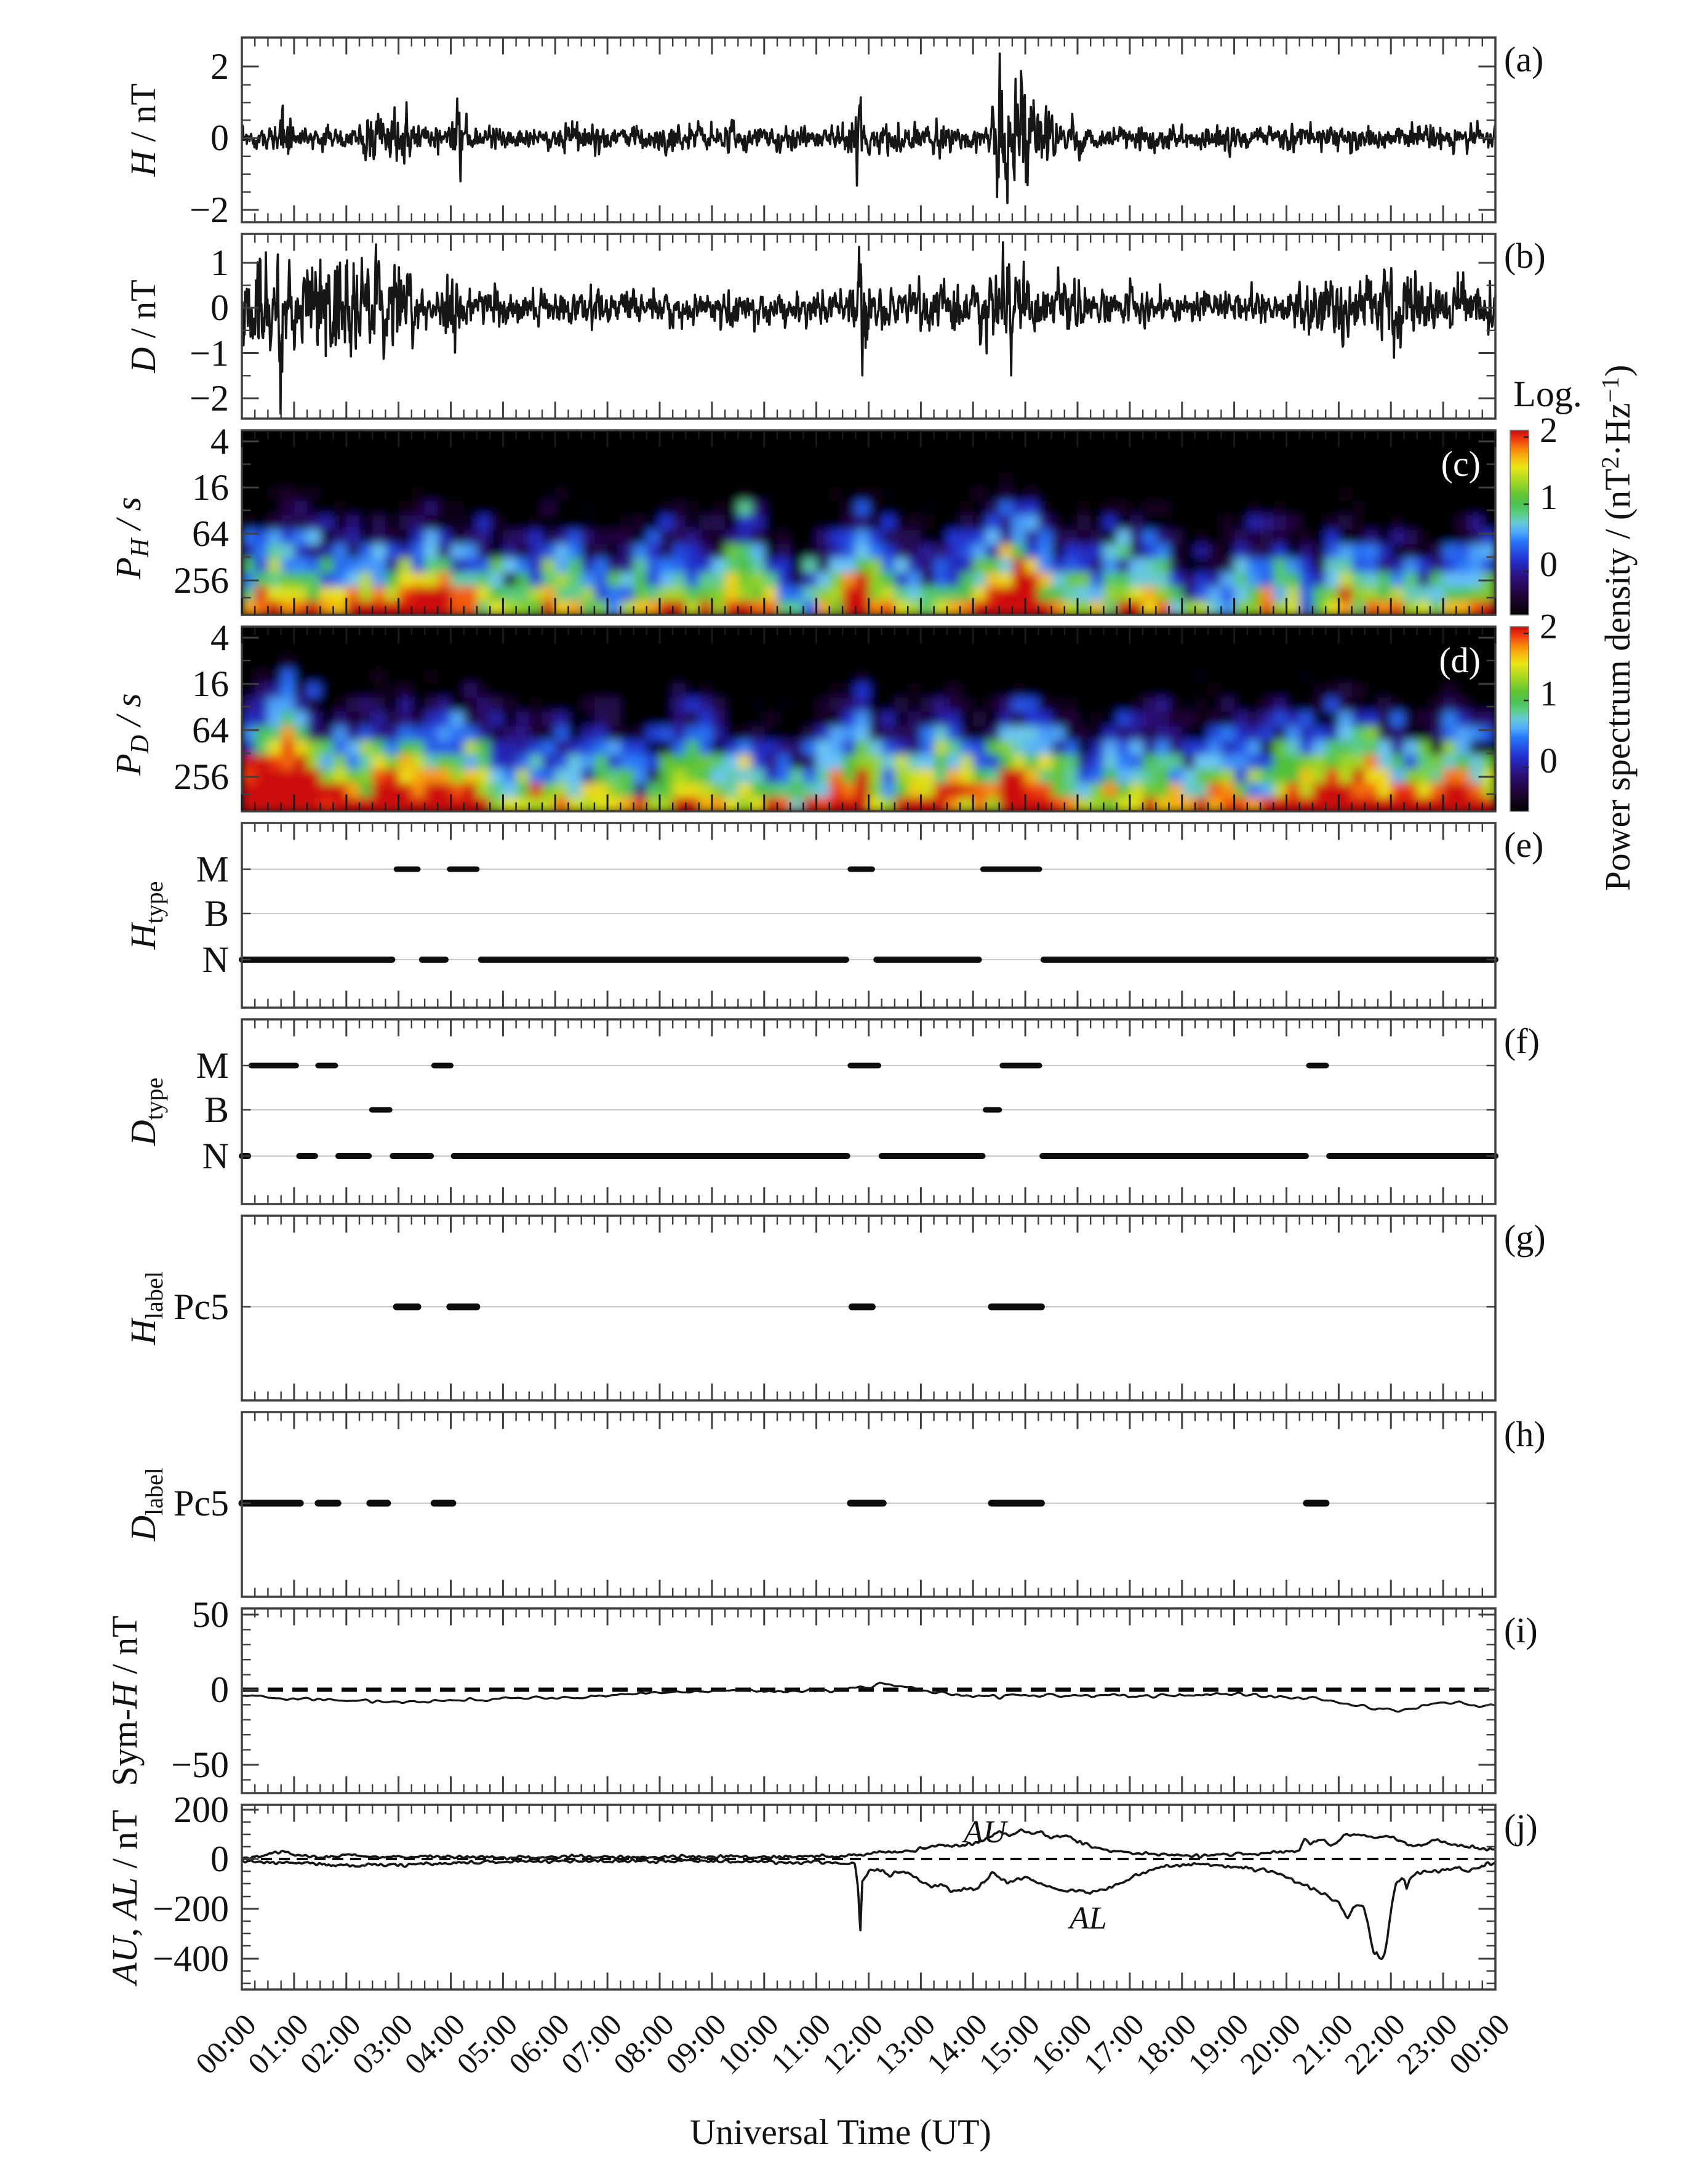 This screenshot has height=2184, width=1696. Describe the element at coordinates (145, 915) in the screenshot. I see `svg-text: Htype` at that location.